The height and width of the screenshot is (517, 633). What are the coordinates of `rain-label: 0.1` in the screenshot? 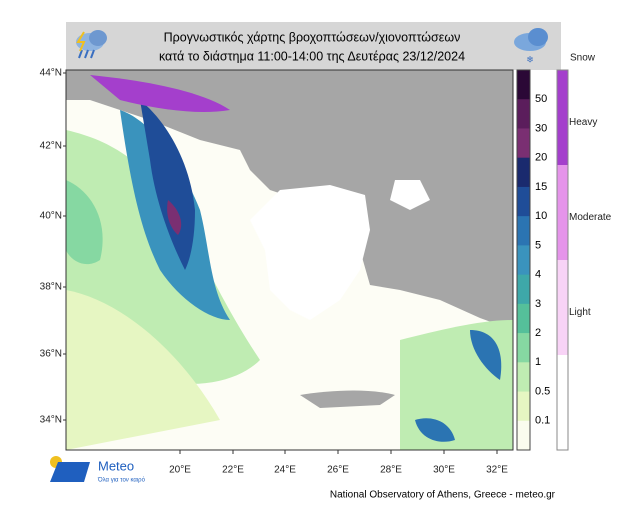 It's located at (542, 421).